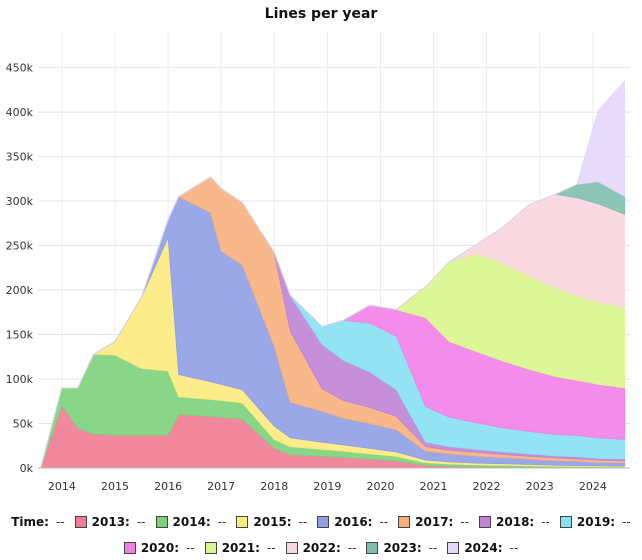 This screenshot has height=560, width=642. What do you see at coordinates (303, 522) in the screenshot?
I see `legend-value-2015: --` at bounding box center [303, 522].